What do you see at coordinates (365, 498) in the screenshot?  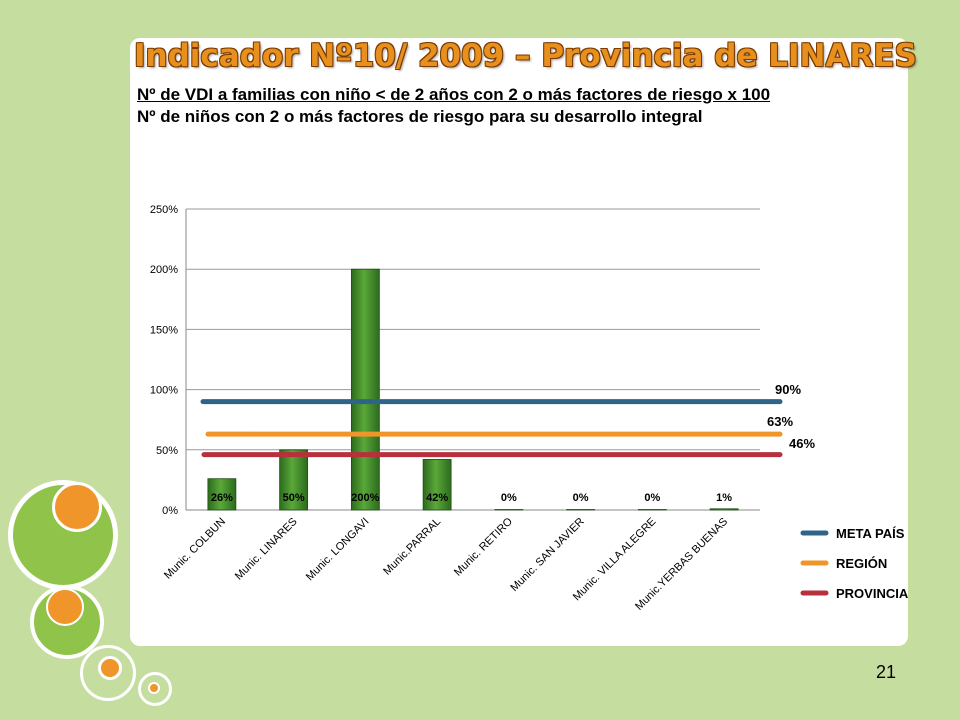 I see `data-label: 200%` at bounding box center [365, 498].